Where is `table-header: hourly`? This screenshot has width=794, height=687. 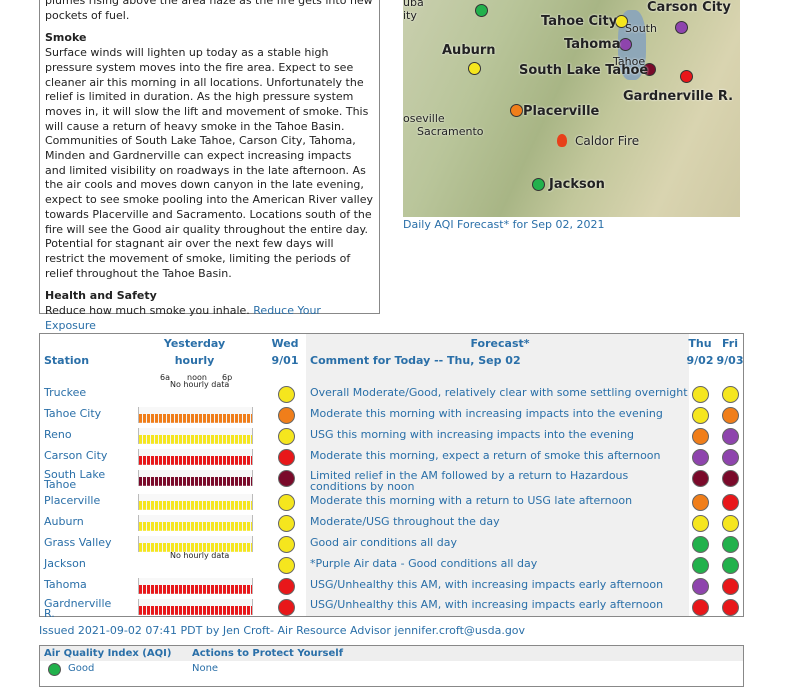
table-header: hourly is located at coordinates (194, 360).